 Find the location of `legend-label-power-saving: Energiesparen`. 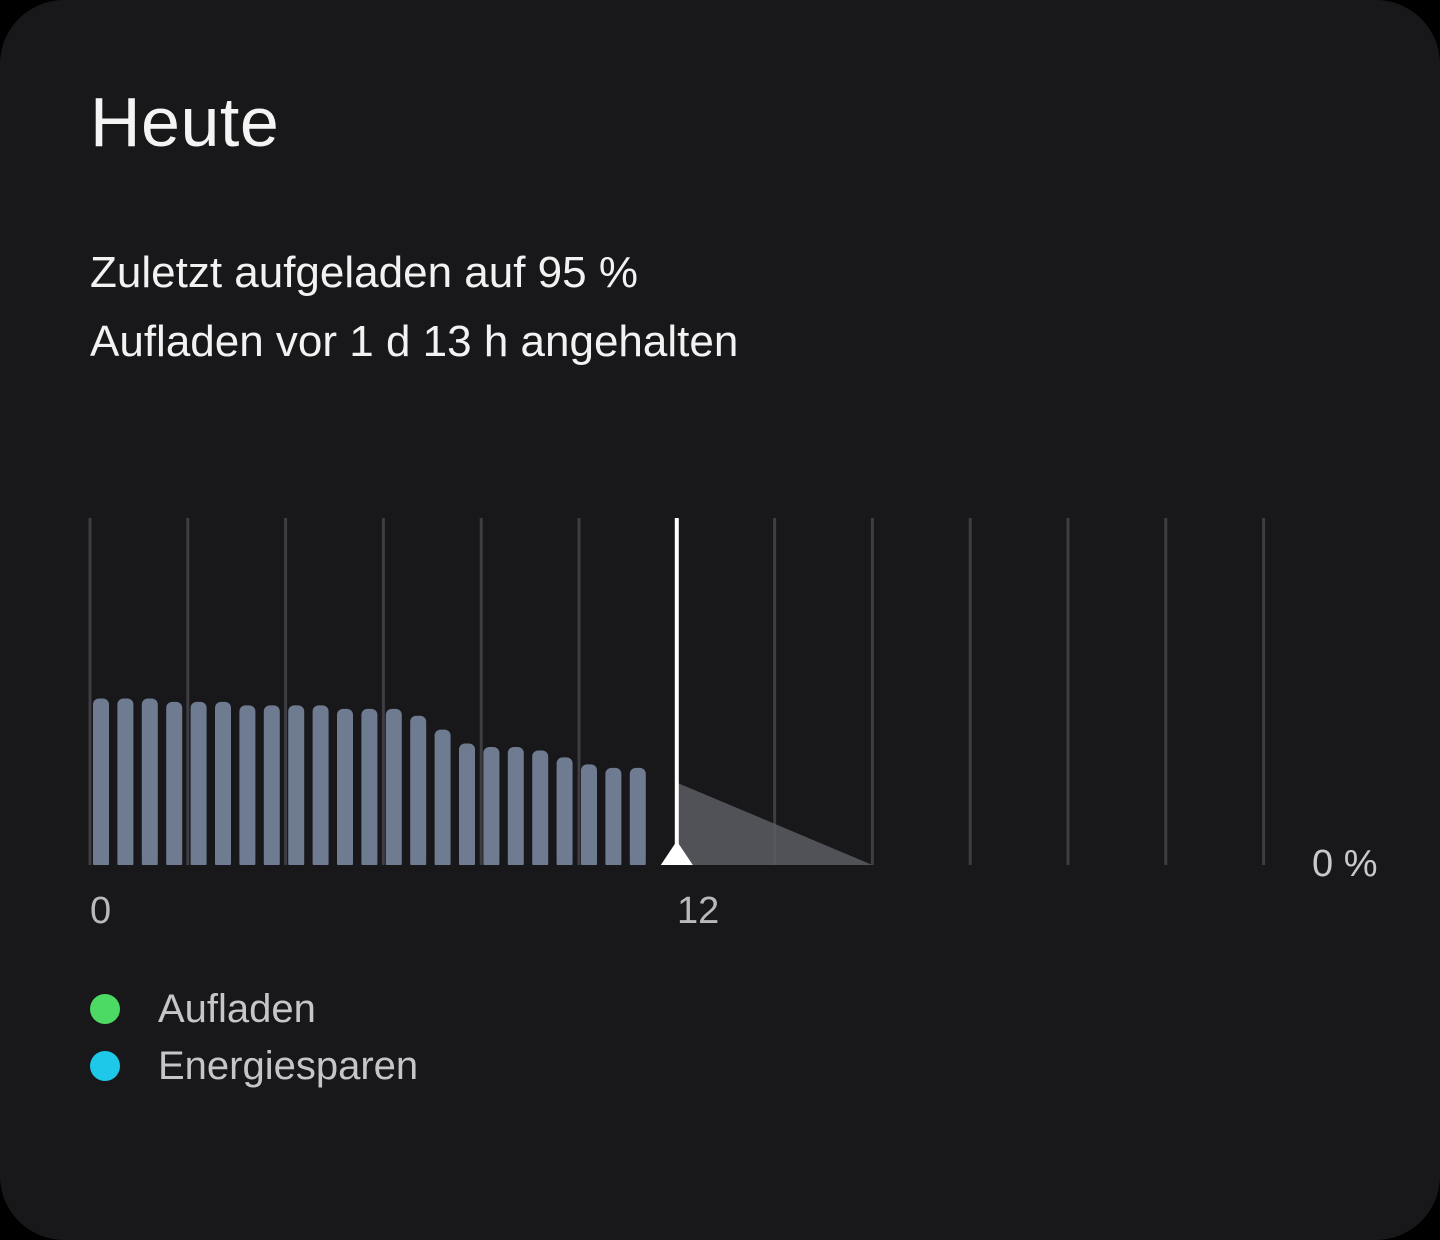

legend-label-power-saving: Energiesparen is located at coordinates (288, 1065).